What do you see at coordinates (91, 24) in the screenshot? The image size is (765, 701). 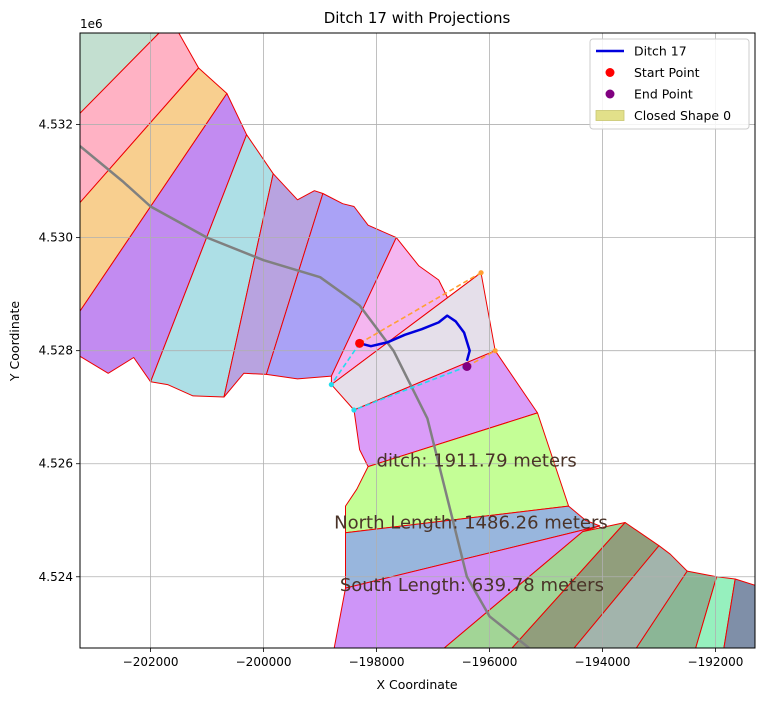 I see `y-offset-label: 1e6` at bounding box center [91, 24].